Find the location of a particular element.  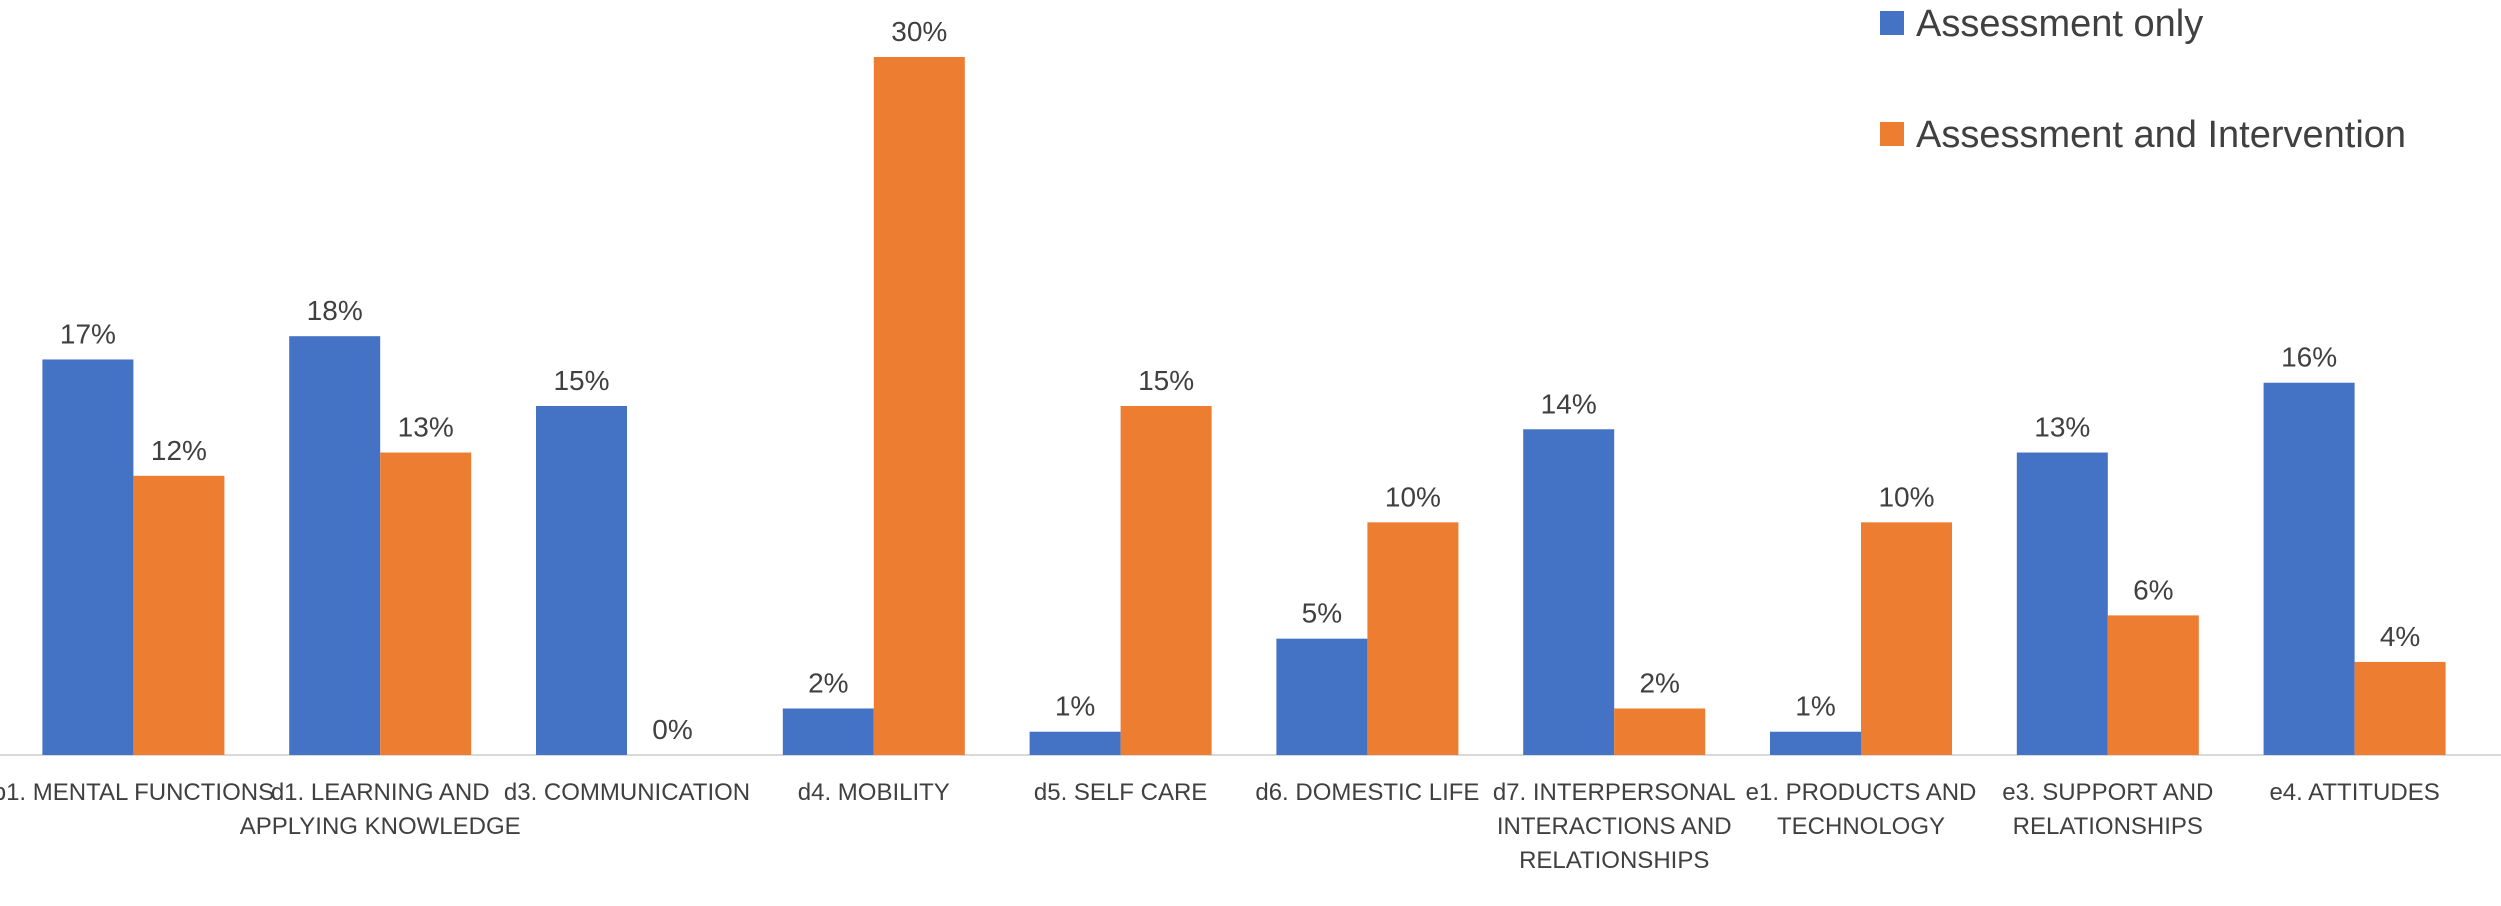

x-tick-label-10: e4. ATTITUDES is located at coordinates (2354, 792).